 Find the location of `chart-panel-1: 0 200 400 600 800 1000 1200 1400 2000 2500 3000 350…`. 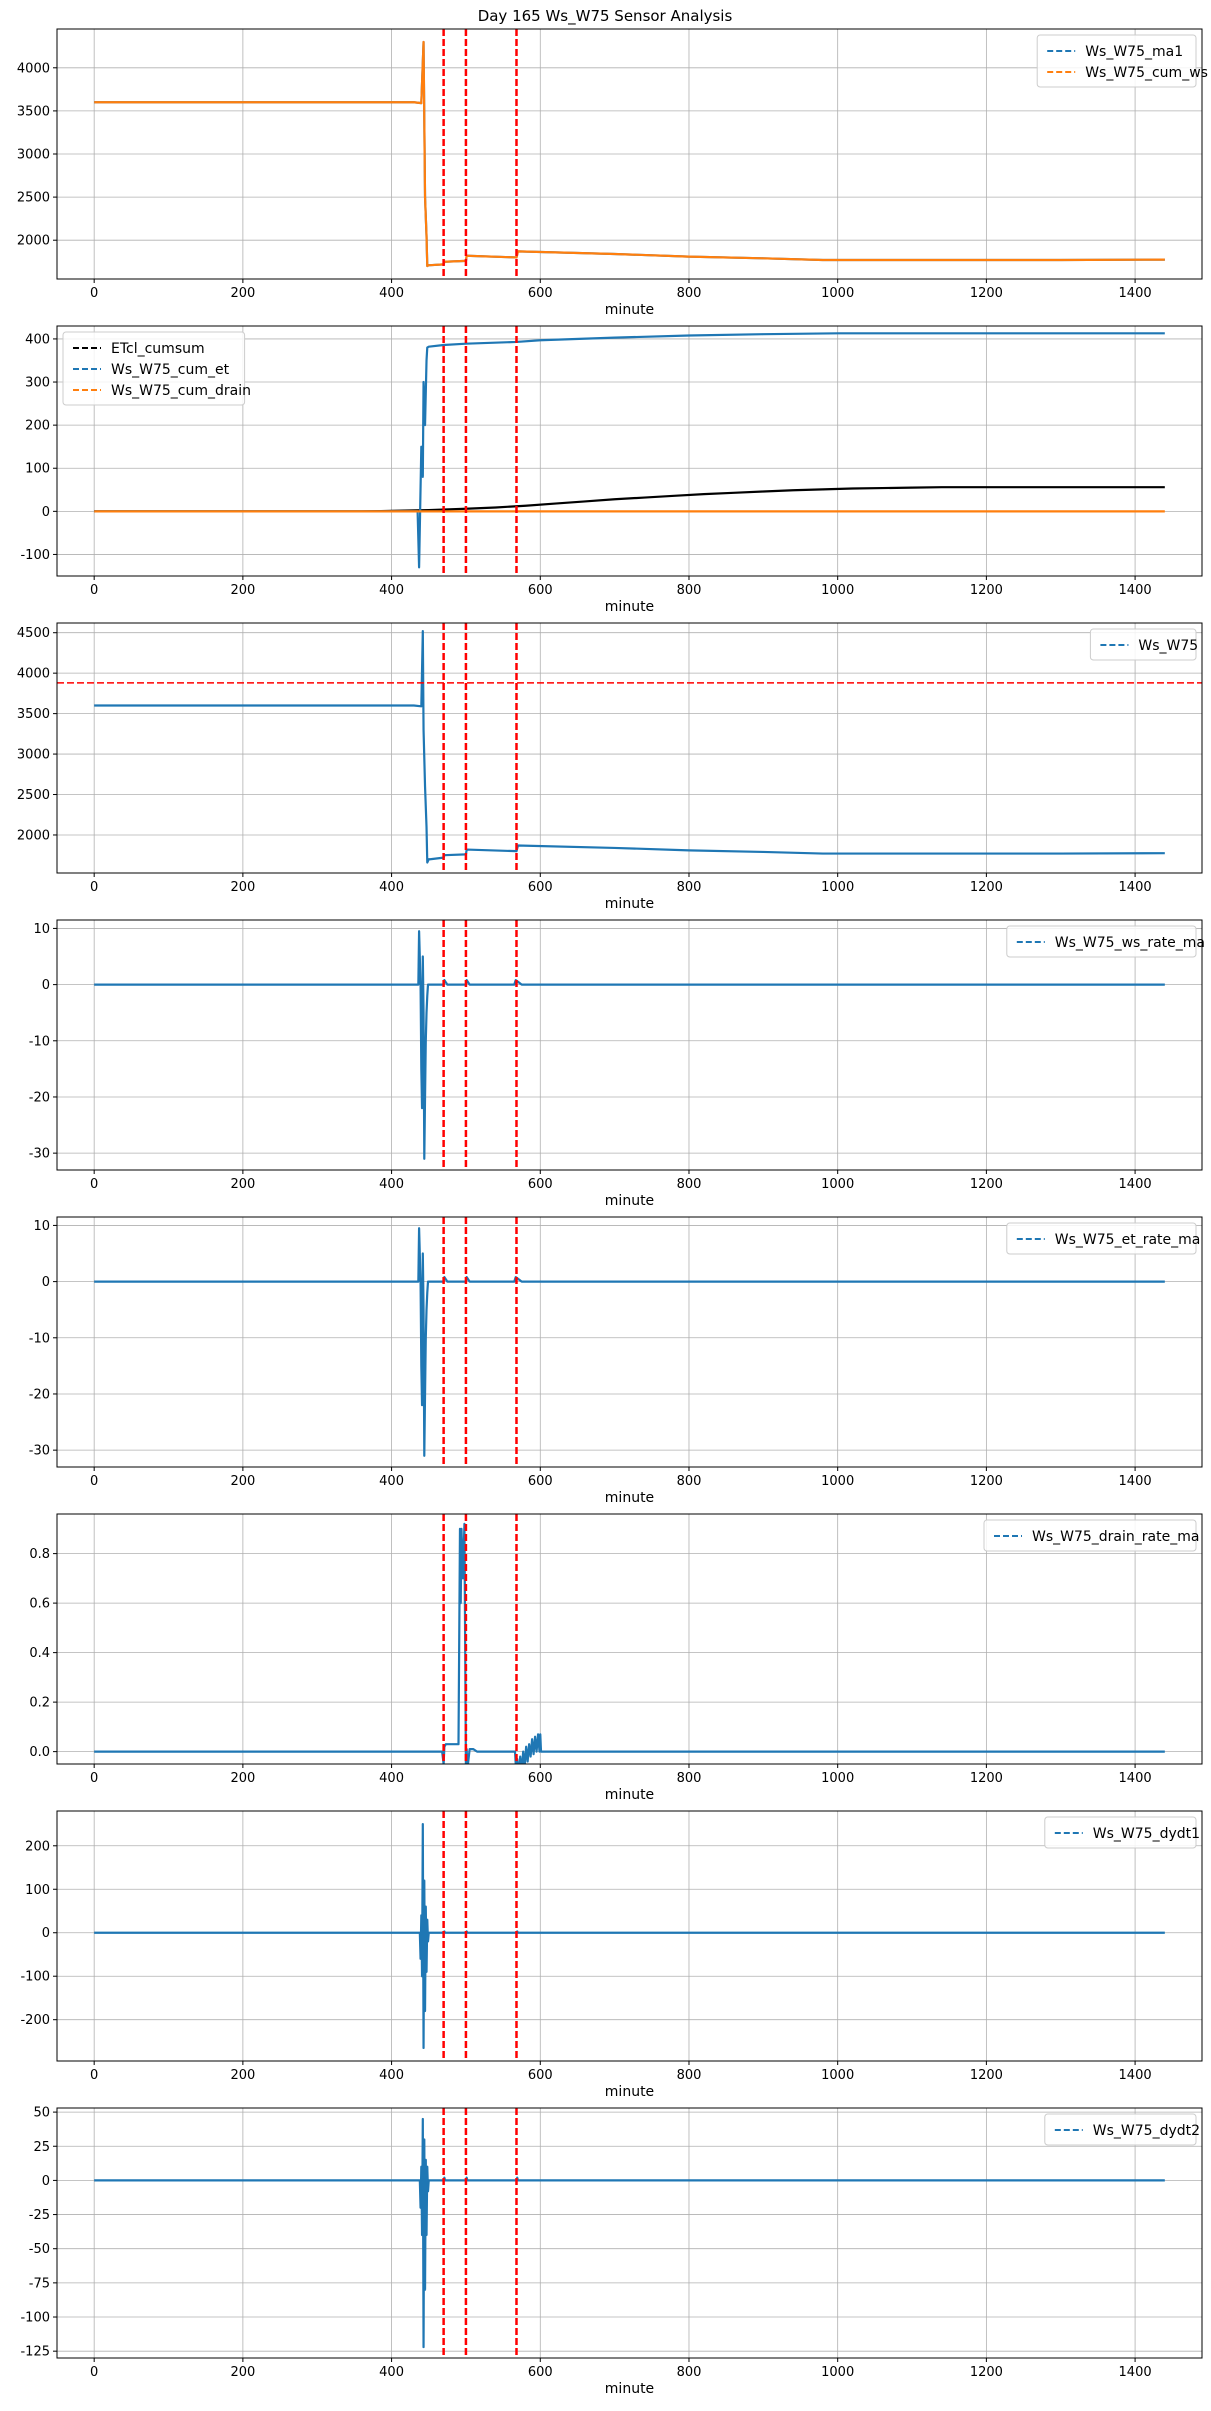

chart-panel-1: 0 200 400 600 800 1000 1200 1400 2000 2500 3000 350… is located at coordinates (612, 173).